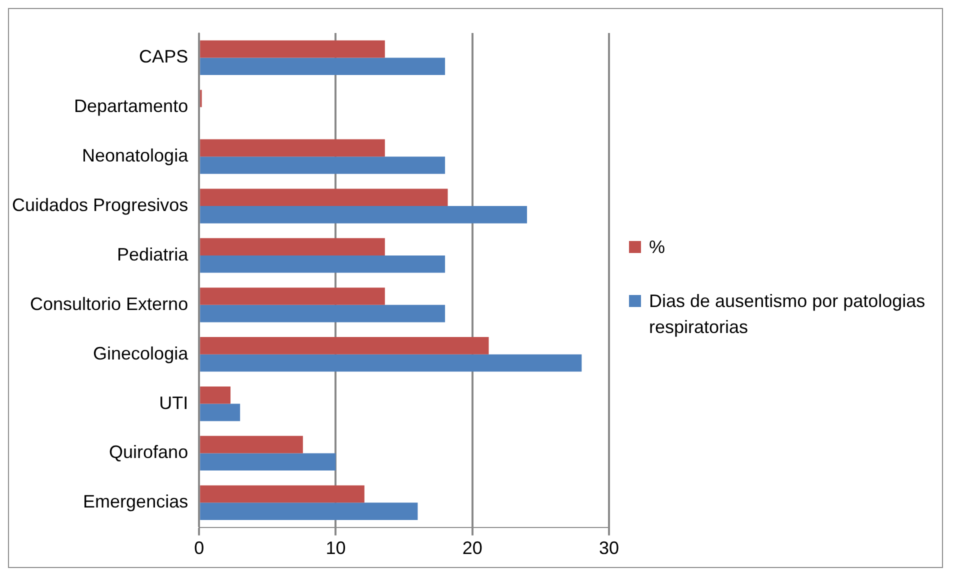 This screenshot has width=955, height=580. What do you see at coordinates (199, 548) in the screenshot?
I see `x-tick-label: 0` at bounding box center [199, 548].